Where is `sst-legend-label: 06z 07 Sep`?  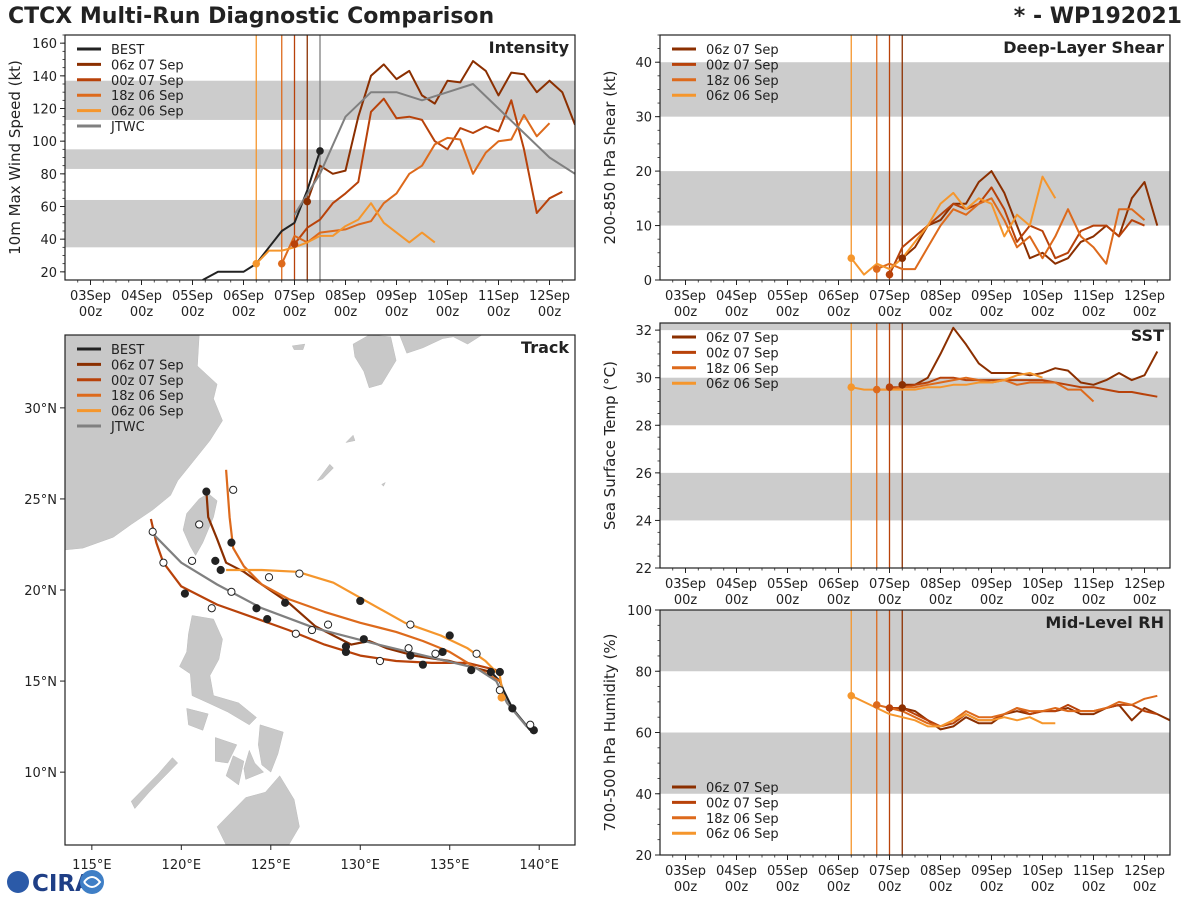
sst-legend-label: 06z 07 Sep is located at coordinates (742, 338).